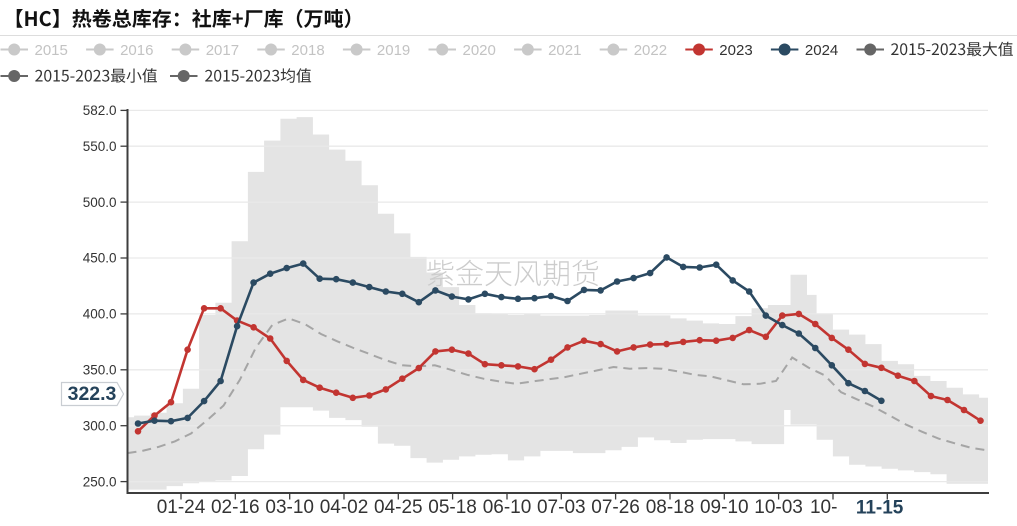  I want to click on svg-text: 450.0, so click(100, 258).